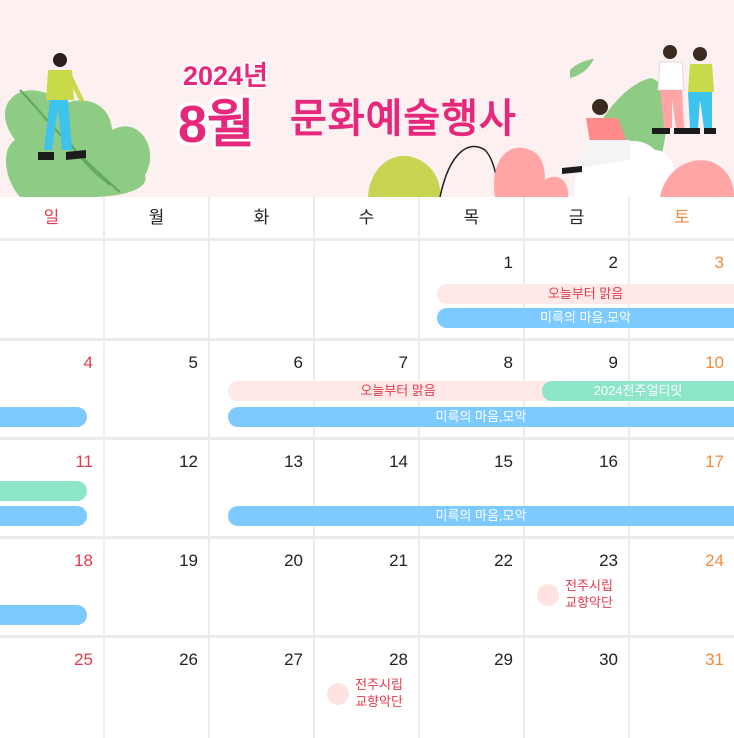 The image size is (734, 738). I want to click on day-cell: 19, so click(157, 588).